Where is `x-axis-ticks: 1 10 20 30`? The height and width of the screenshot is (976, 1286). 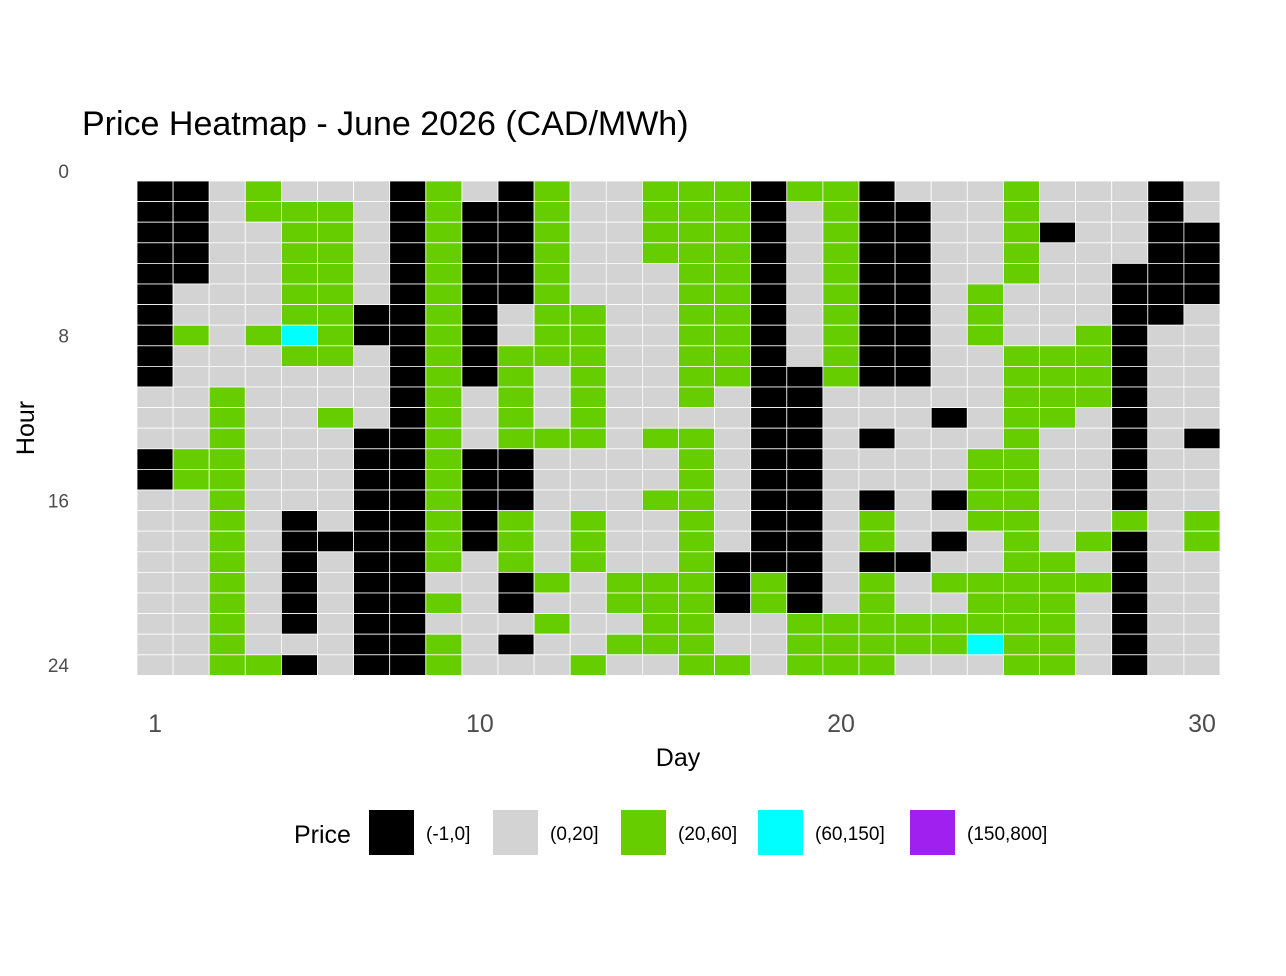 x-axis-ticks: 1 10 20 30 is located at coordinates (682, 724).